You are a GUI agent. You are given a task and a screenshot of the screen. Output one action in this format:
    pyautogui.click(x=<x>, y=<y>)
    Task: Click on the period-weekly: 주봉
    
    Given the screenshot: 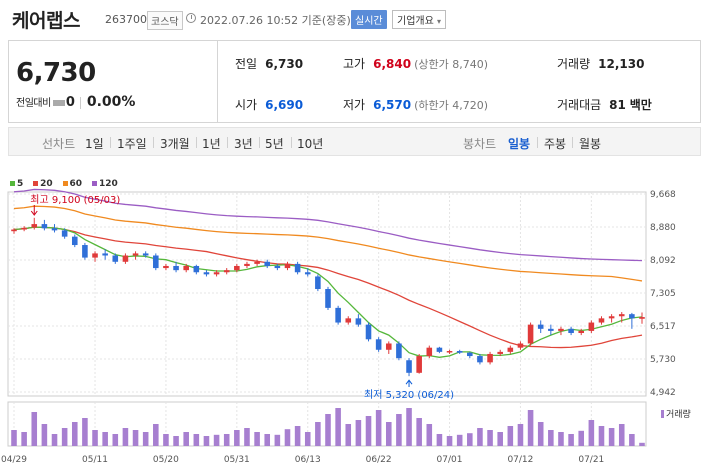 What is the action you would take?
    pyautogui.click(x=555, y=144)
    